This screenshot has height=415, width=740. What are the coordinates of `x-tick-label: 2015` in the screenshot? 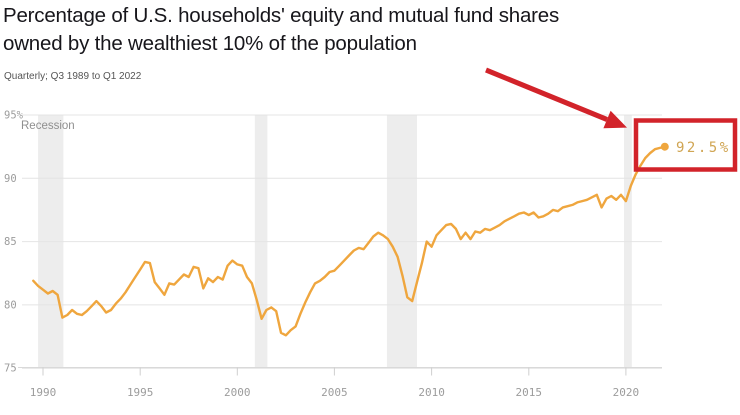 It's located at (529, 392).